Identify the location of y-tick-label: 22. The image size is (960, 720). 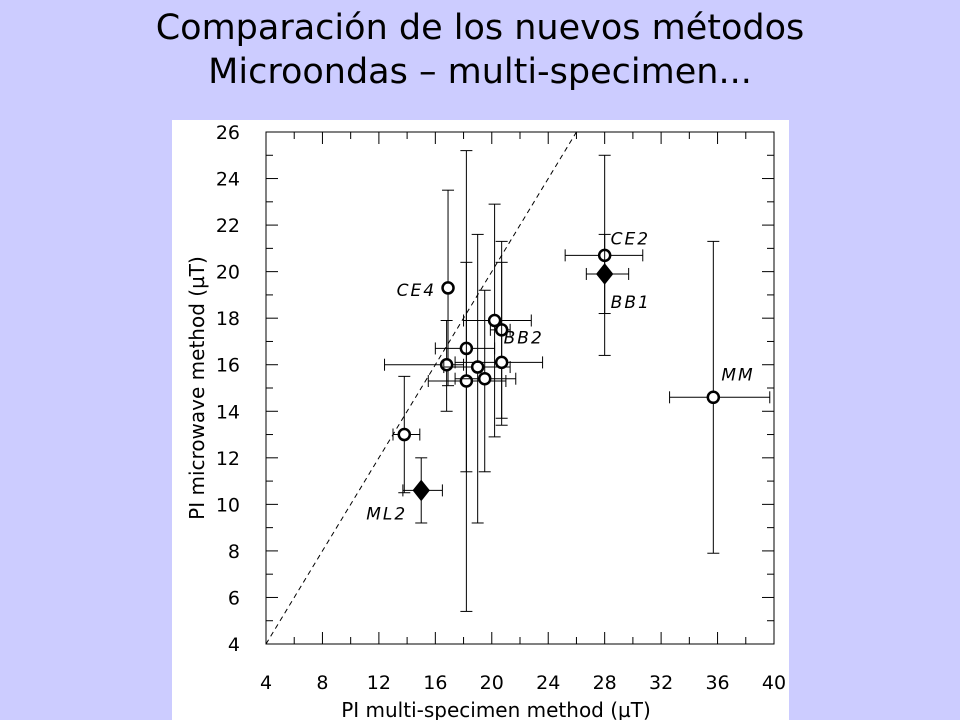
(228, 226).